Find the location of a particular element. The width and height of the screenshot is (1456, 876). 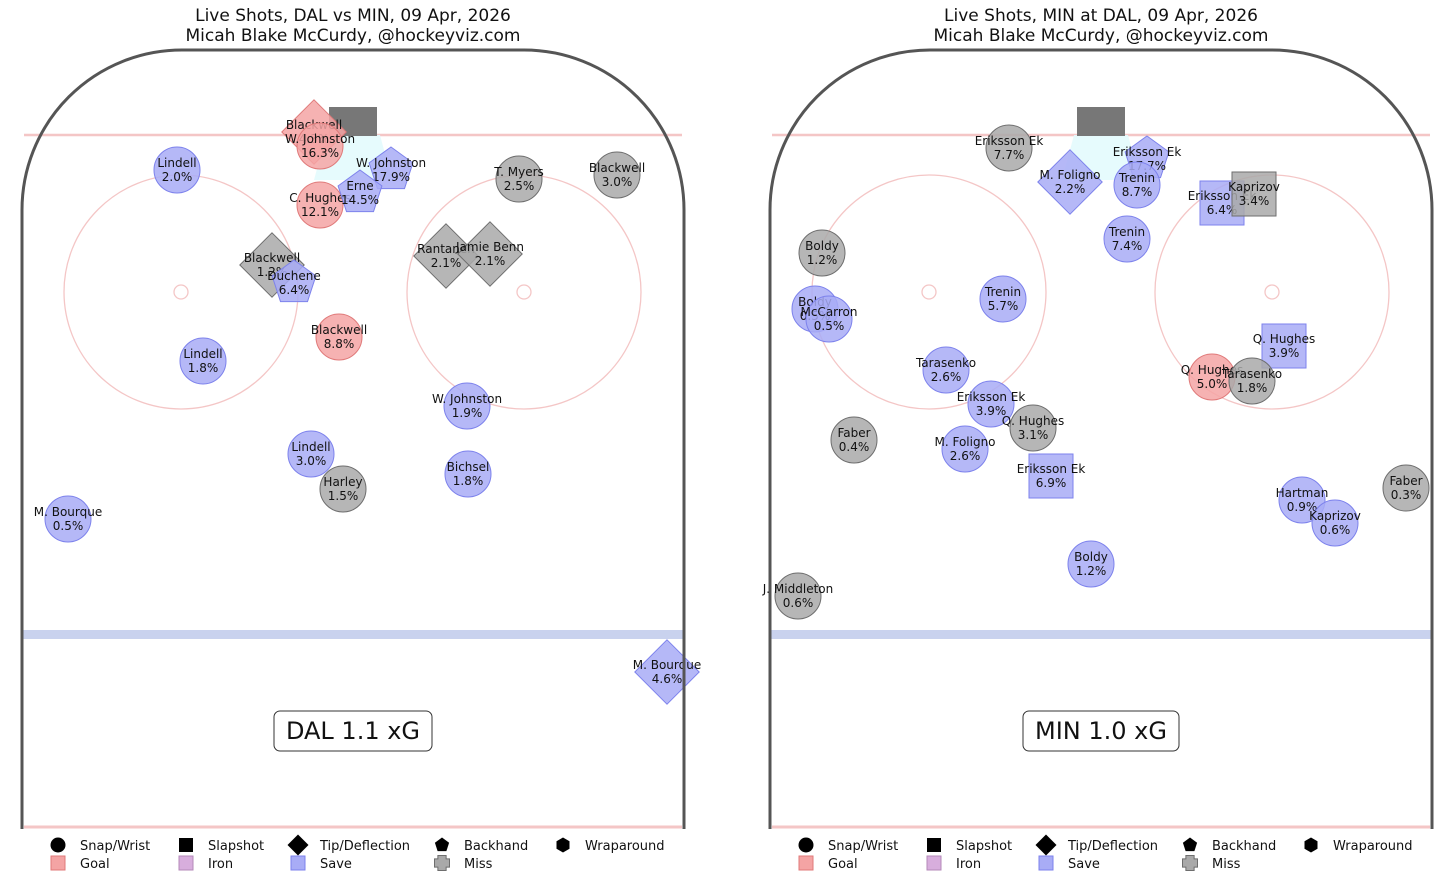

shot-player-label: Kaprizov is located at coordinates (1254, 187).